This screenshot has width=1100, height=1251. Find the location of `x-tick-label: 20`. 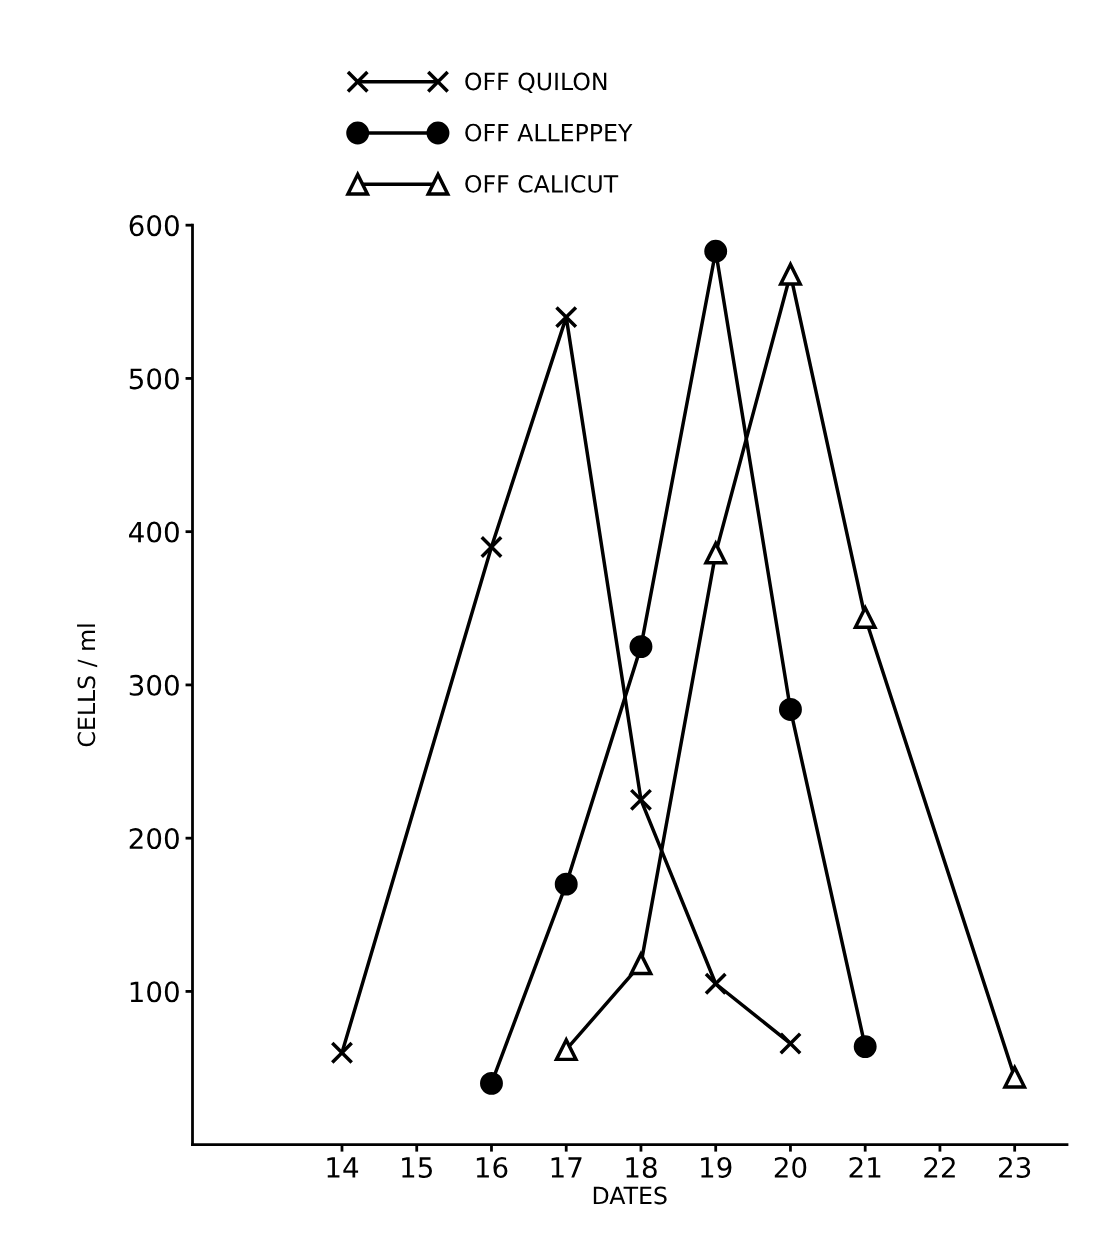

x-tick-label: 20 is located at coordinates (790, 1167).